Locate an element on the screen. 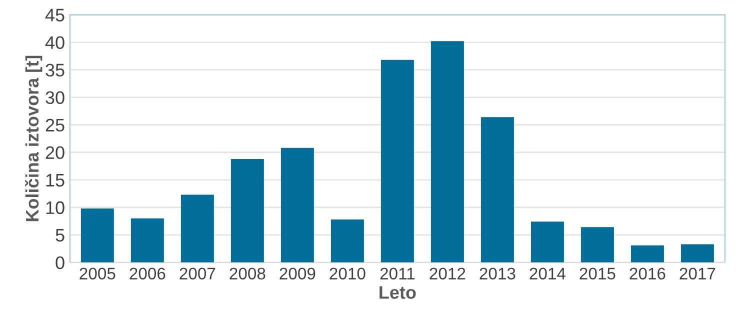 The width and height of the screenshot is (736, 328). x-tick-label: 2008 is located at coordinates (248, 274).